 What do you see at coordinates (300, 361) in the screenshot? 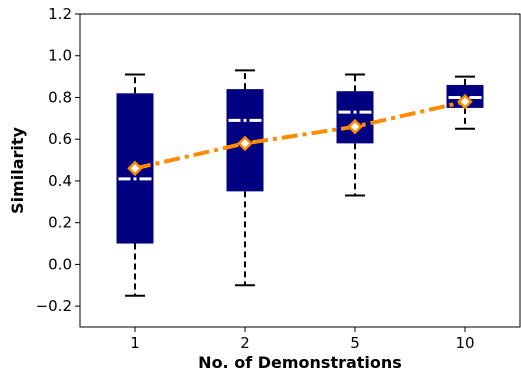
I see `x-axis-title: No. of Demonstrations` at bounding box center [300, 361].